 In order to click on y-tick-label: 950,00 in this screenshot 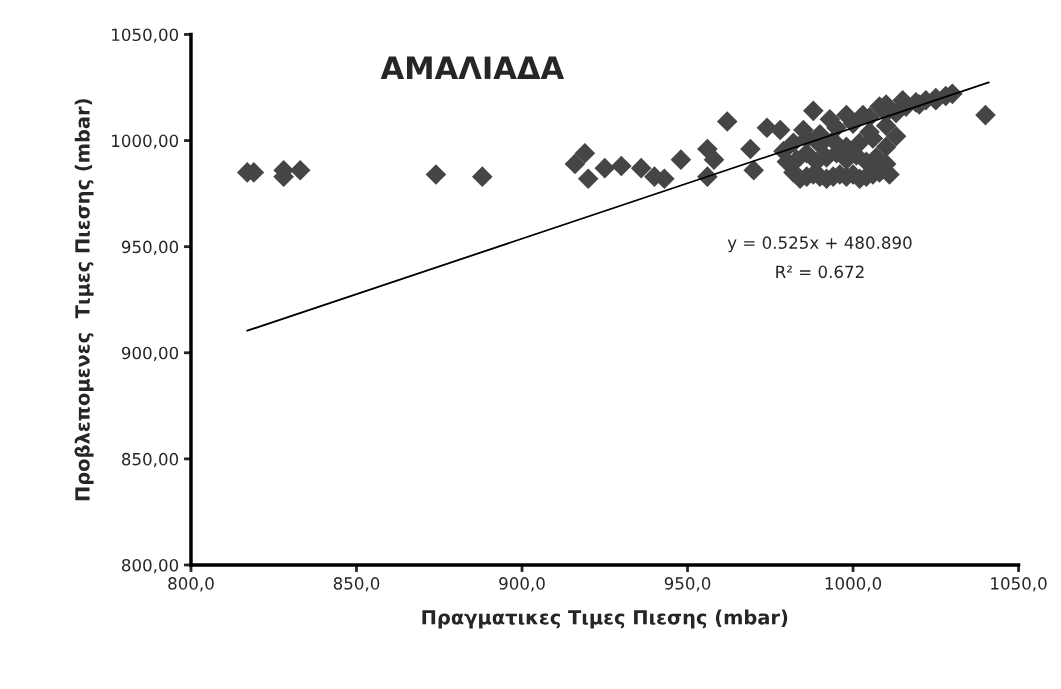, I will do `click(150, 247)`.